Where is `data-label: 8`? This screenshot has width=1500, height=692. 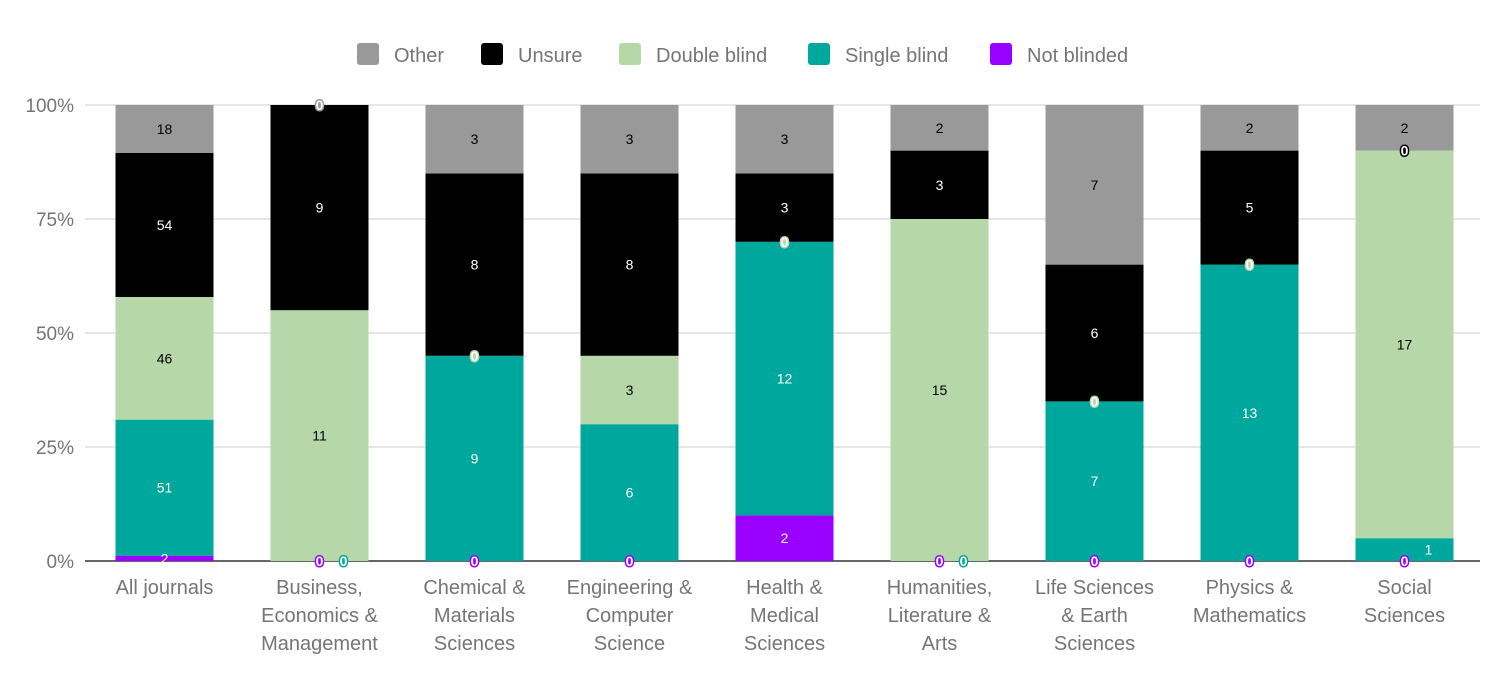 data-label: 8 is located at coordinates (475, 265).